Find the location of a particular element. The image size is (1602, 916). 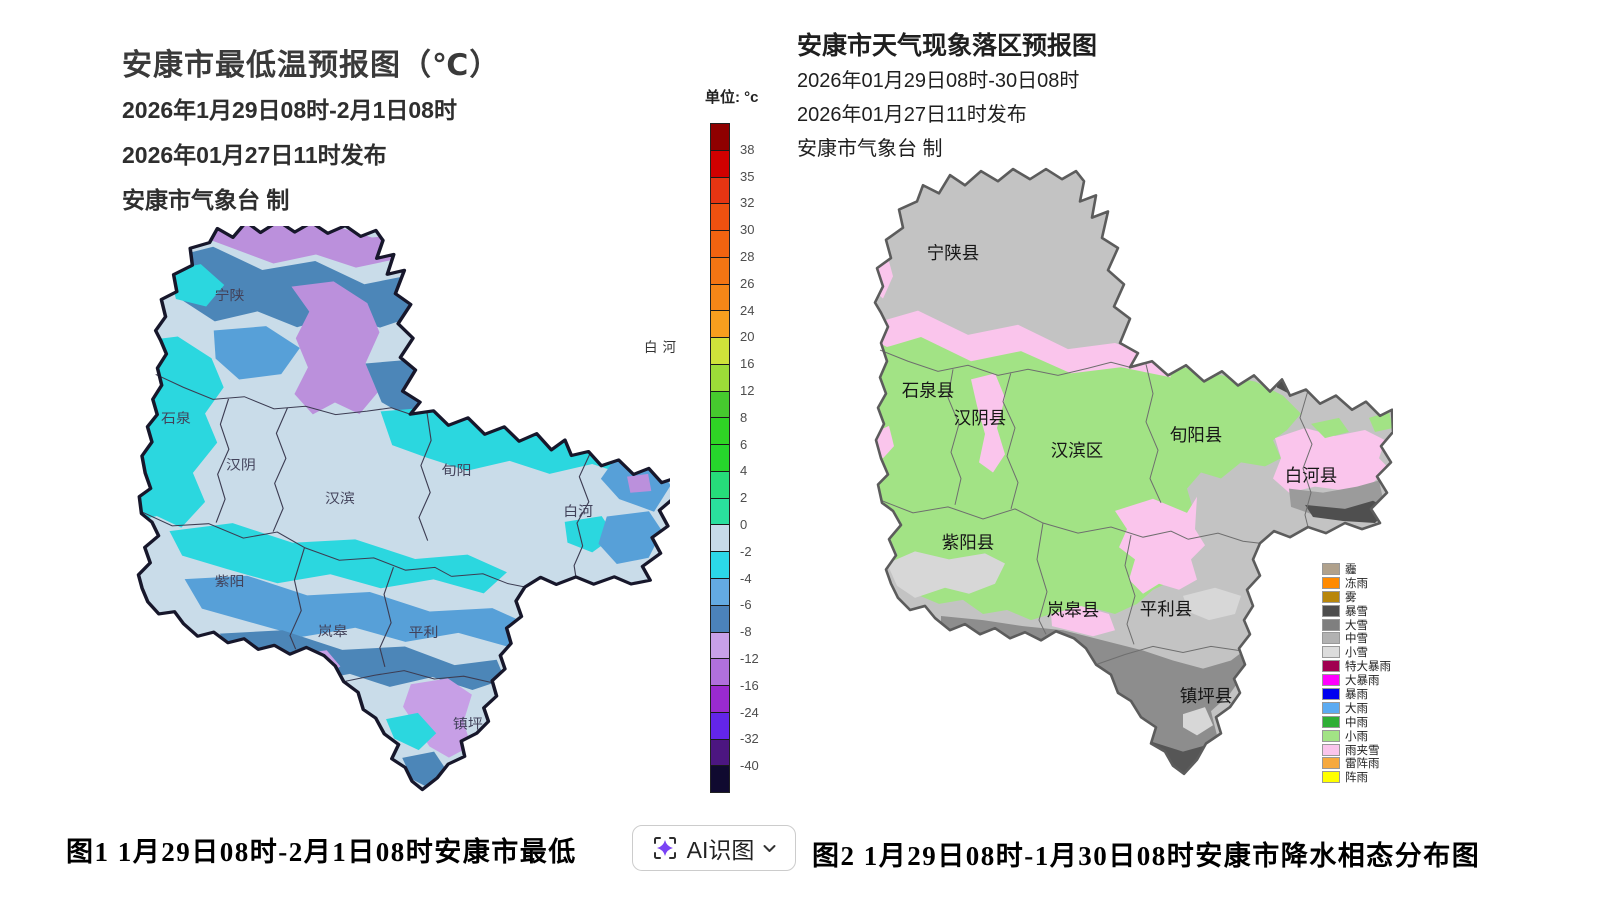

colorbar-tick-label: 32 is located at coordinates (747, 203).